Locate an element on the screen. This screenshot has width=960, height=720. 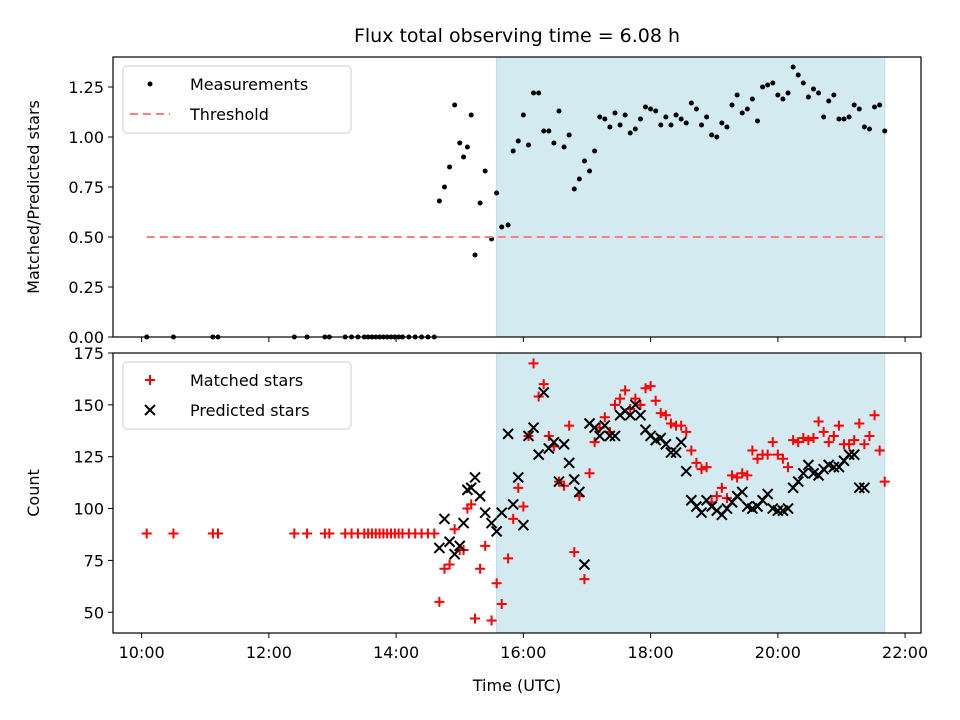
y-tick-label: 0.00 is located at coordinates (86, 337).